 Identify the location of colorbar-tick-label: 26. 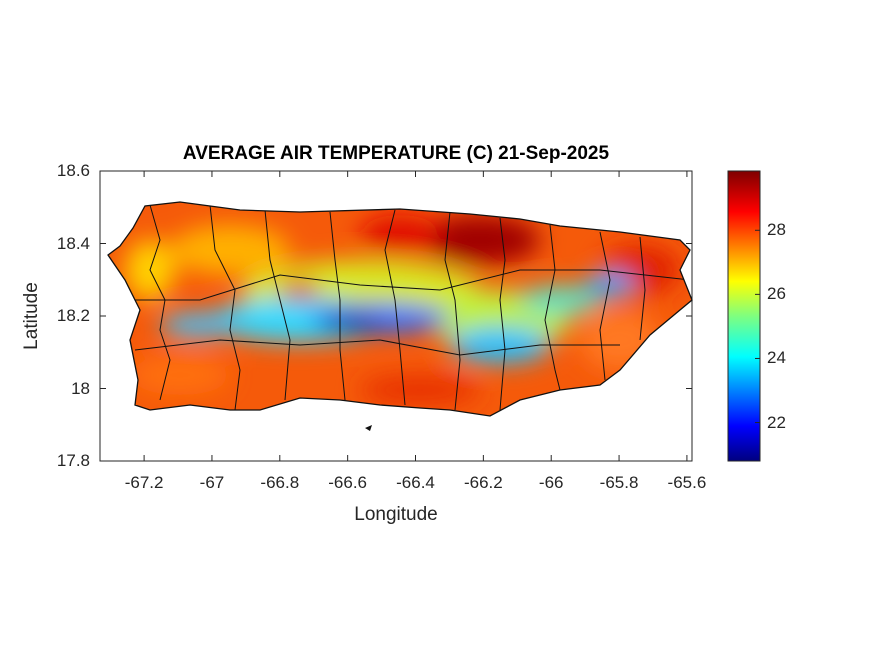
(776, 294).